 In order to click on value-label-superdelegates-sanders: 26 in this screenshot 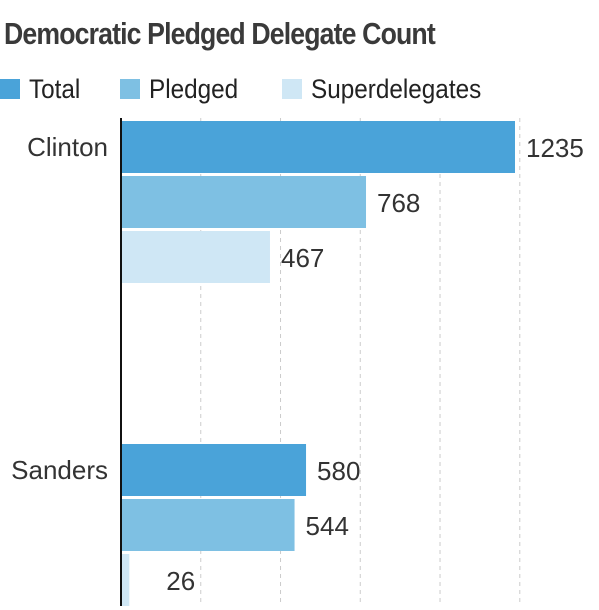, I will do `click(180, 581)`.